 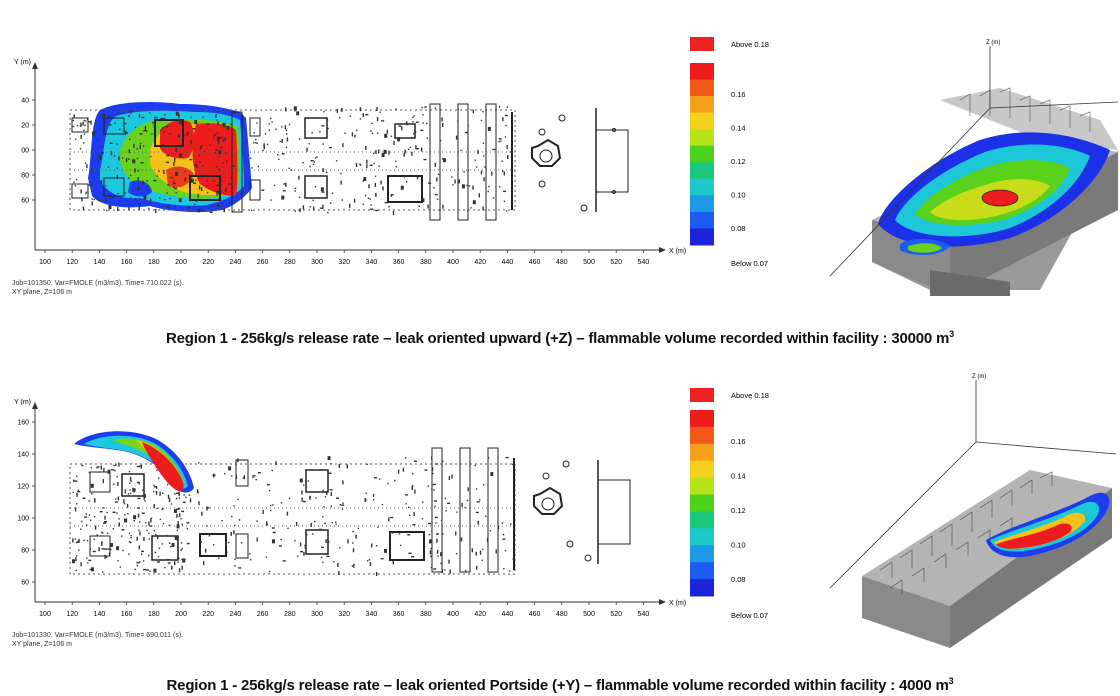 I want to click on y-tick-label: 120, so click(x=23, y=487).